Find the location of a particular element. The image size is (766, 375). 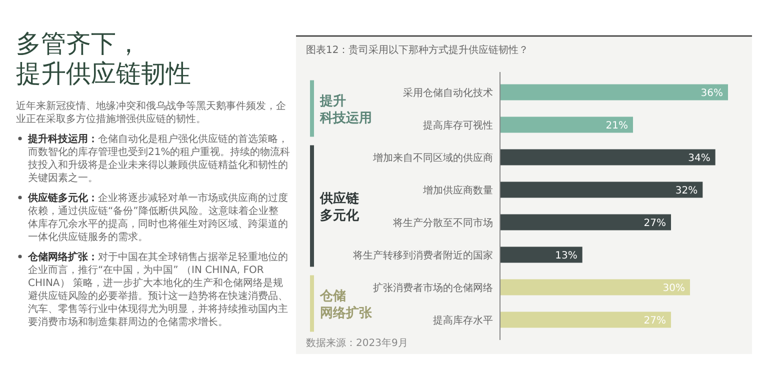

text: 仓储 is located at coordinates (332, 296).